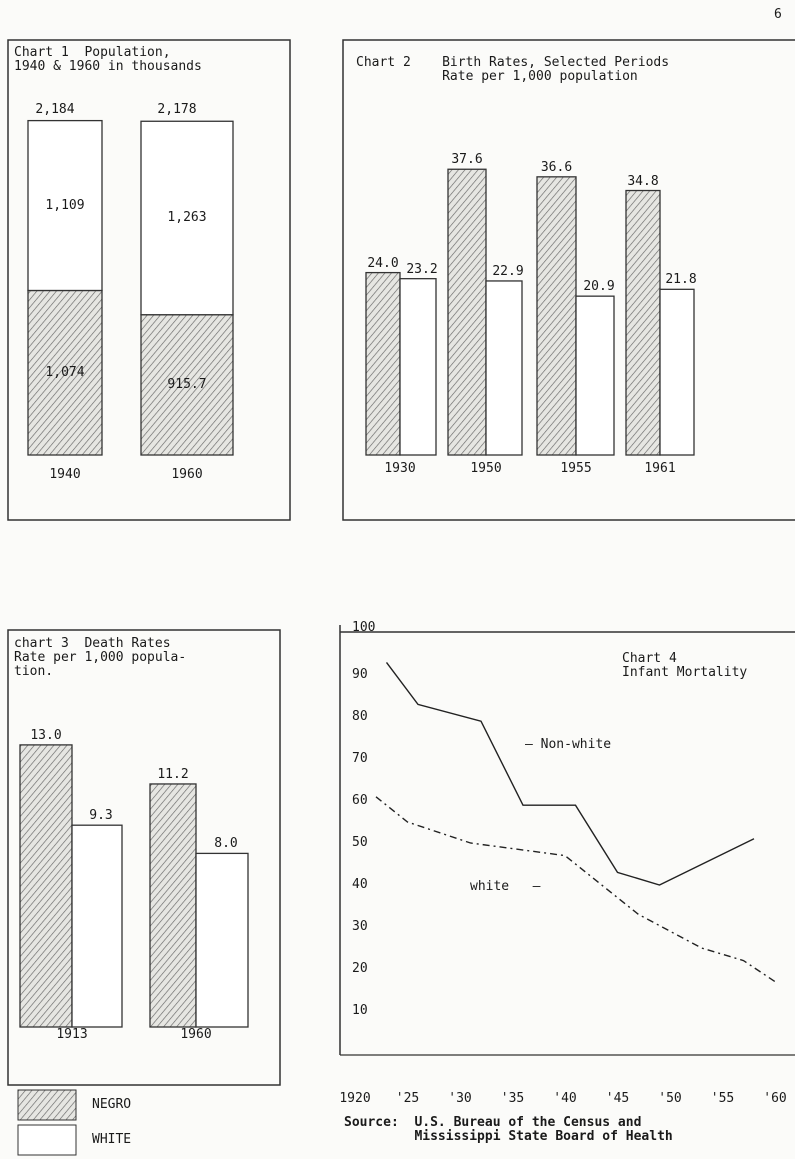 The image size is (795, 1159). I want to click on chart2-x-tick: 1955, so click(576, 468).